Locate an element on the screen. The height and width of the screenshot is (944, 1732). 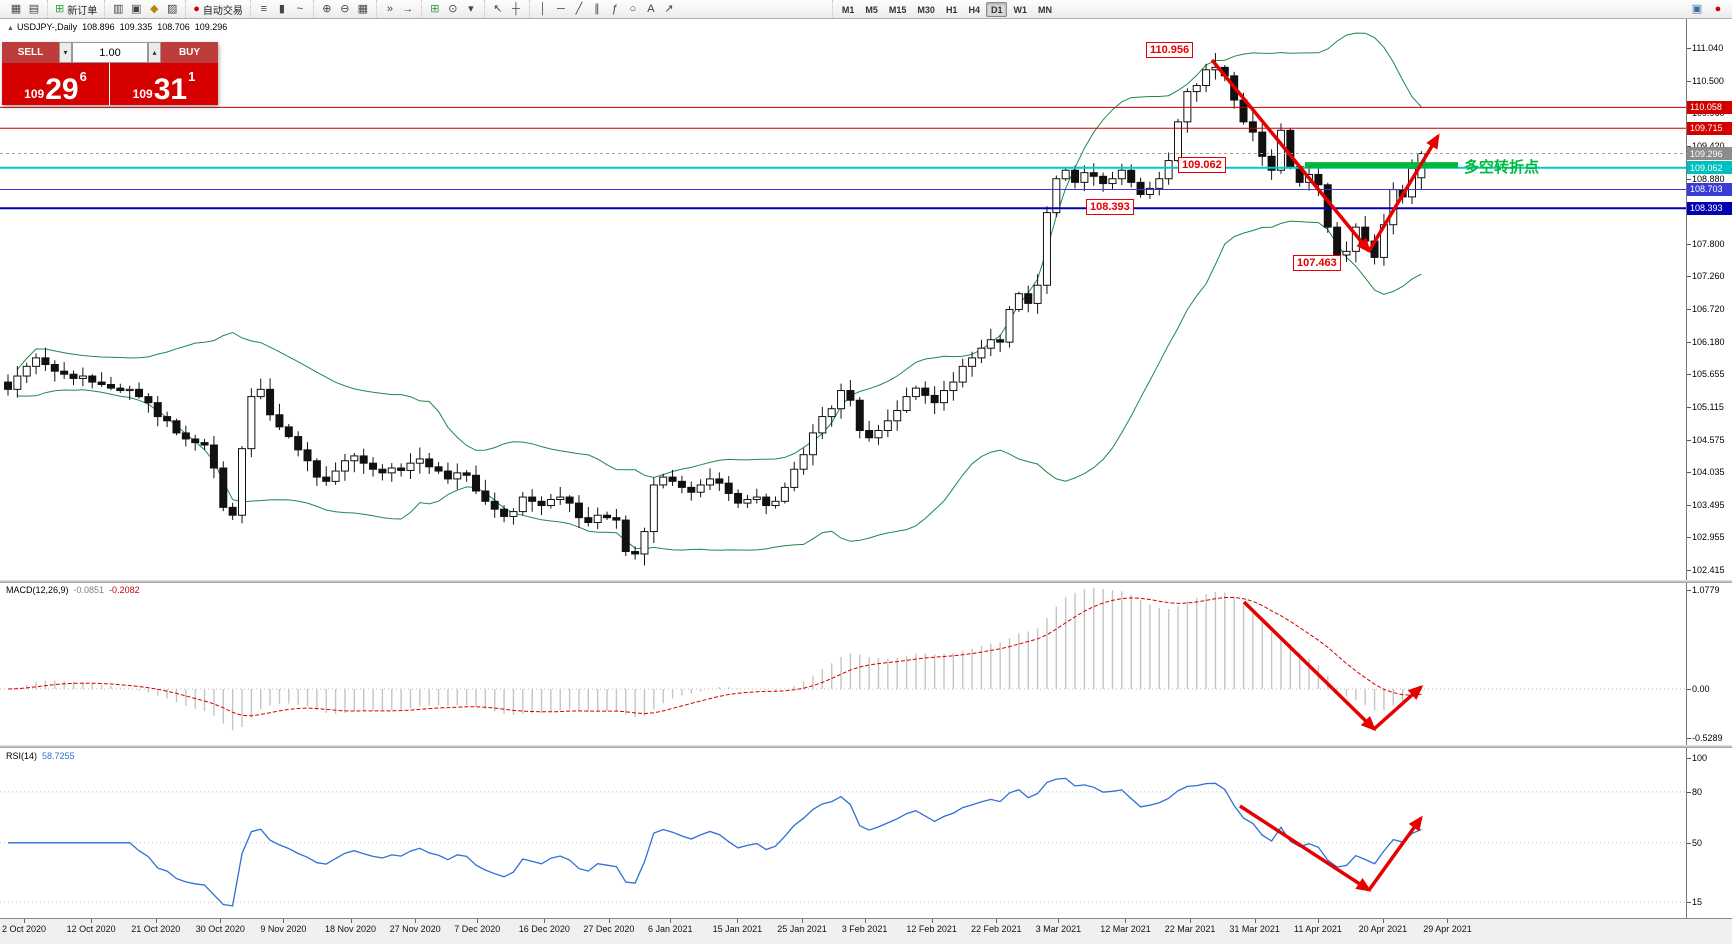
market-watch-button: ▥ is located at coordinates (118, 9).